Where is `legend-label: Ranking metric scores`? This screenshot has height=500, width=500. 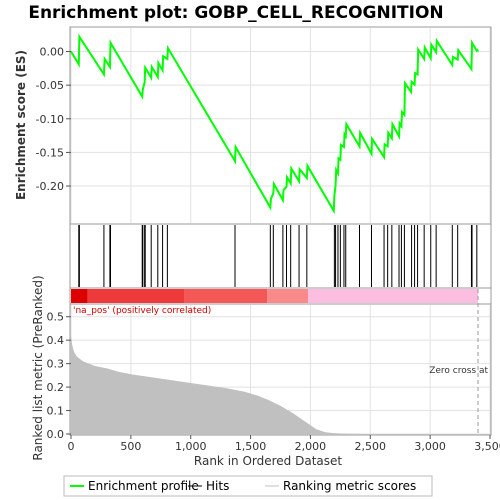 legend-label: Ranking metric scores is located at coordinates (349, 486).